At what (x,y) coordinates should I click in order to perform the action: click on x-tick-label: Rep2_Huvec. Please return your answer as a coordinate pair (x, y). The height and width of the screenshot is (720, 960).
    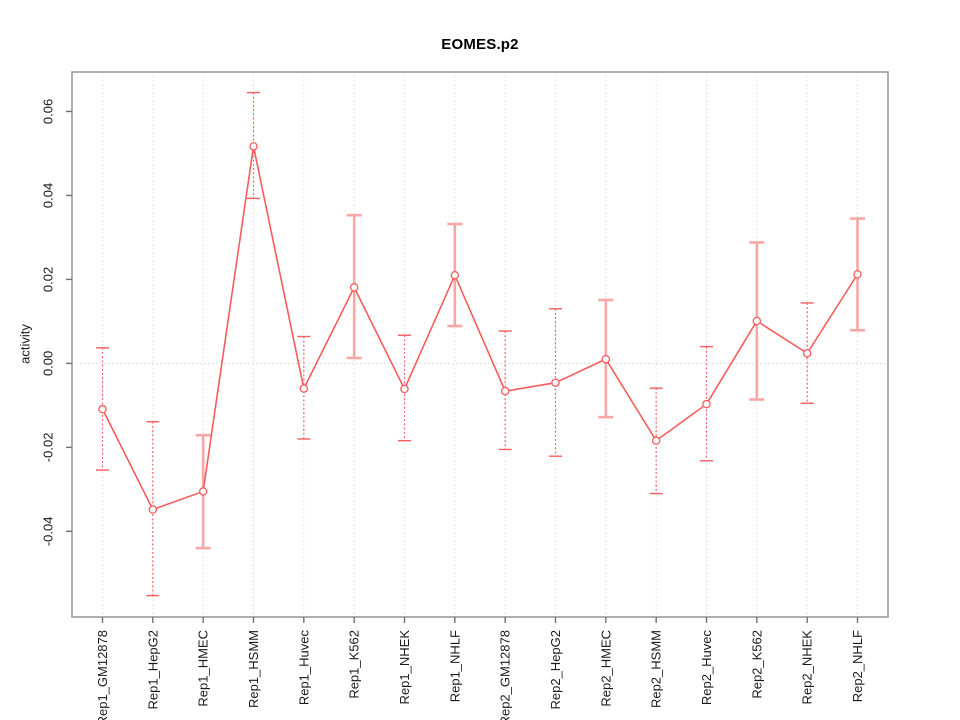
    Looking at the image, I should click on (706, 668).